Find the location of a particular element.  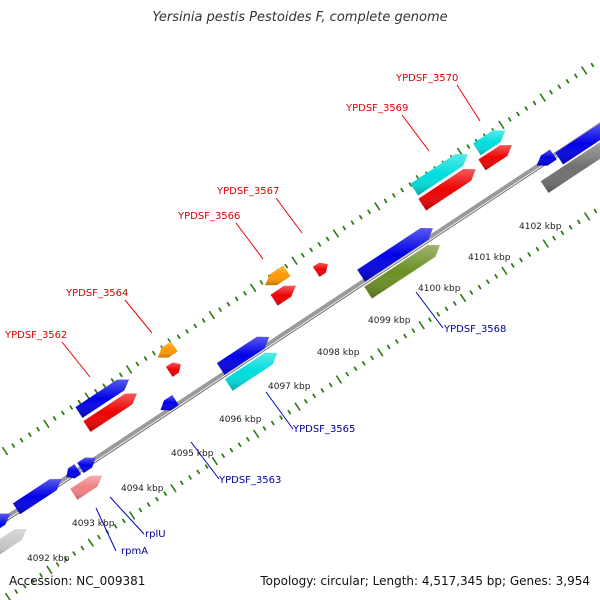

scale-label: 4098 kbp is located at coordinates (338, 353).